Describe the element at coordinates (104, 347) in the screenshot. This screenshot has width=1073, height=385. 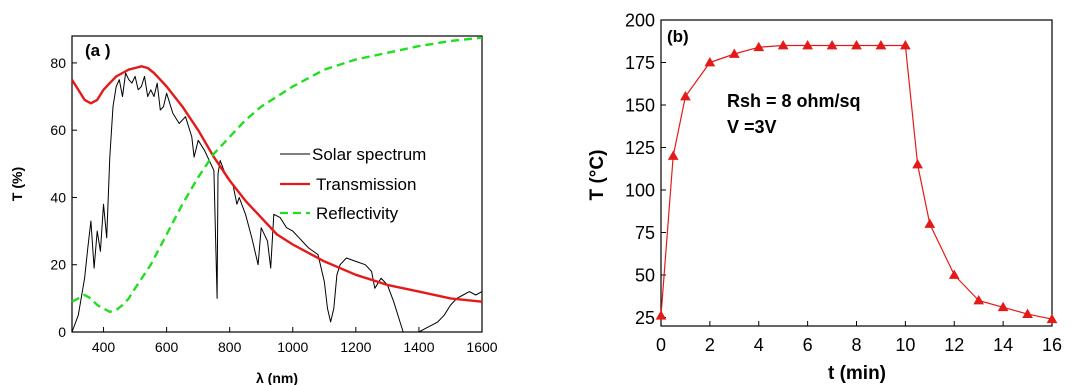
I see `x-tick-label: 400` at that location.